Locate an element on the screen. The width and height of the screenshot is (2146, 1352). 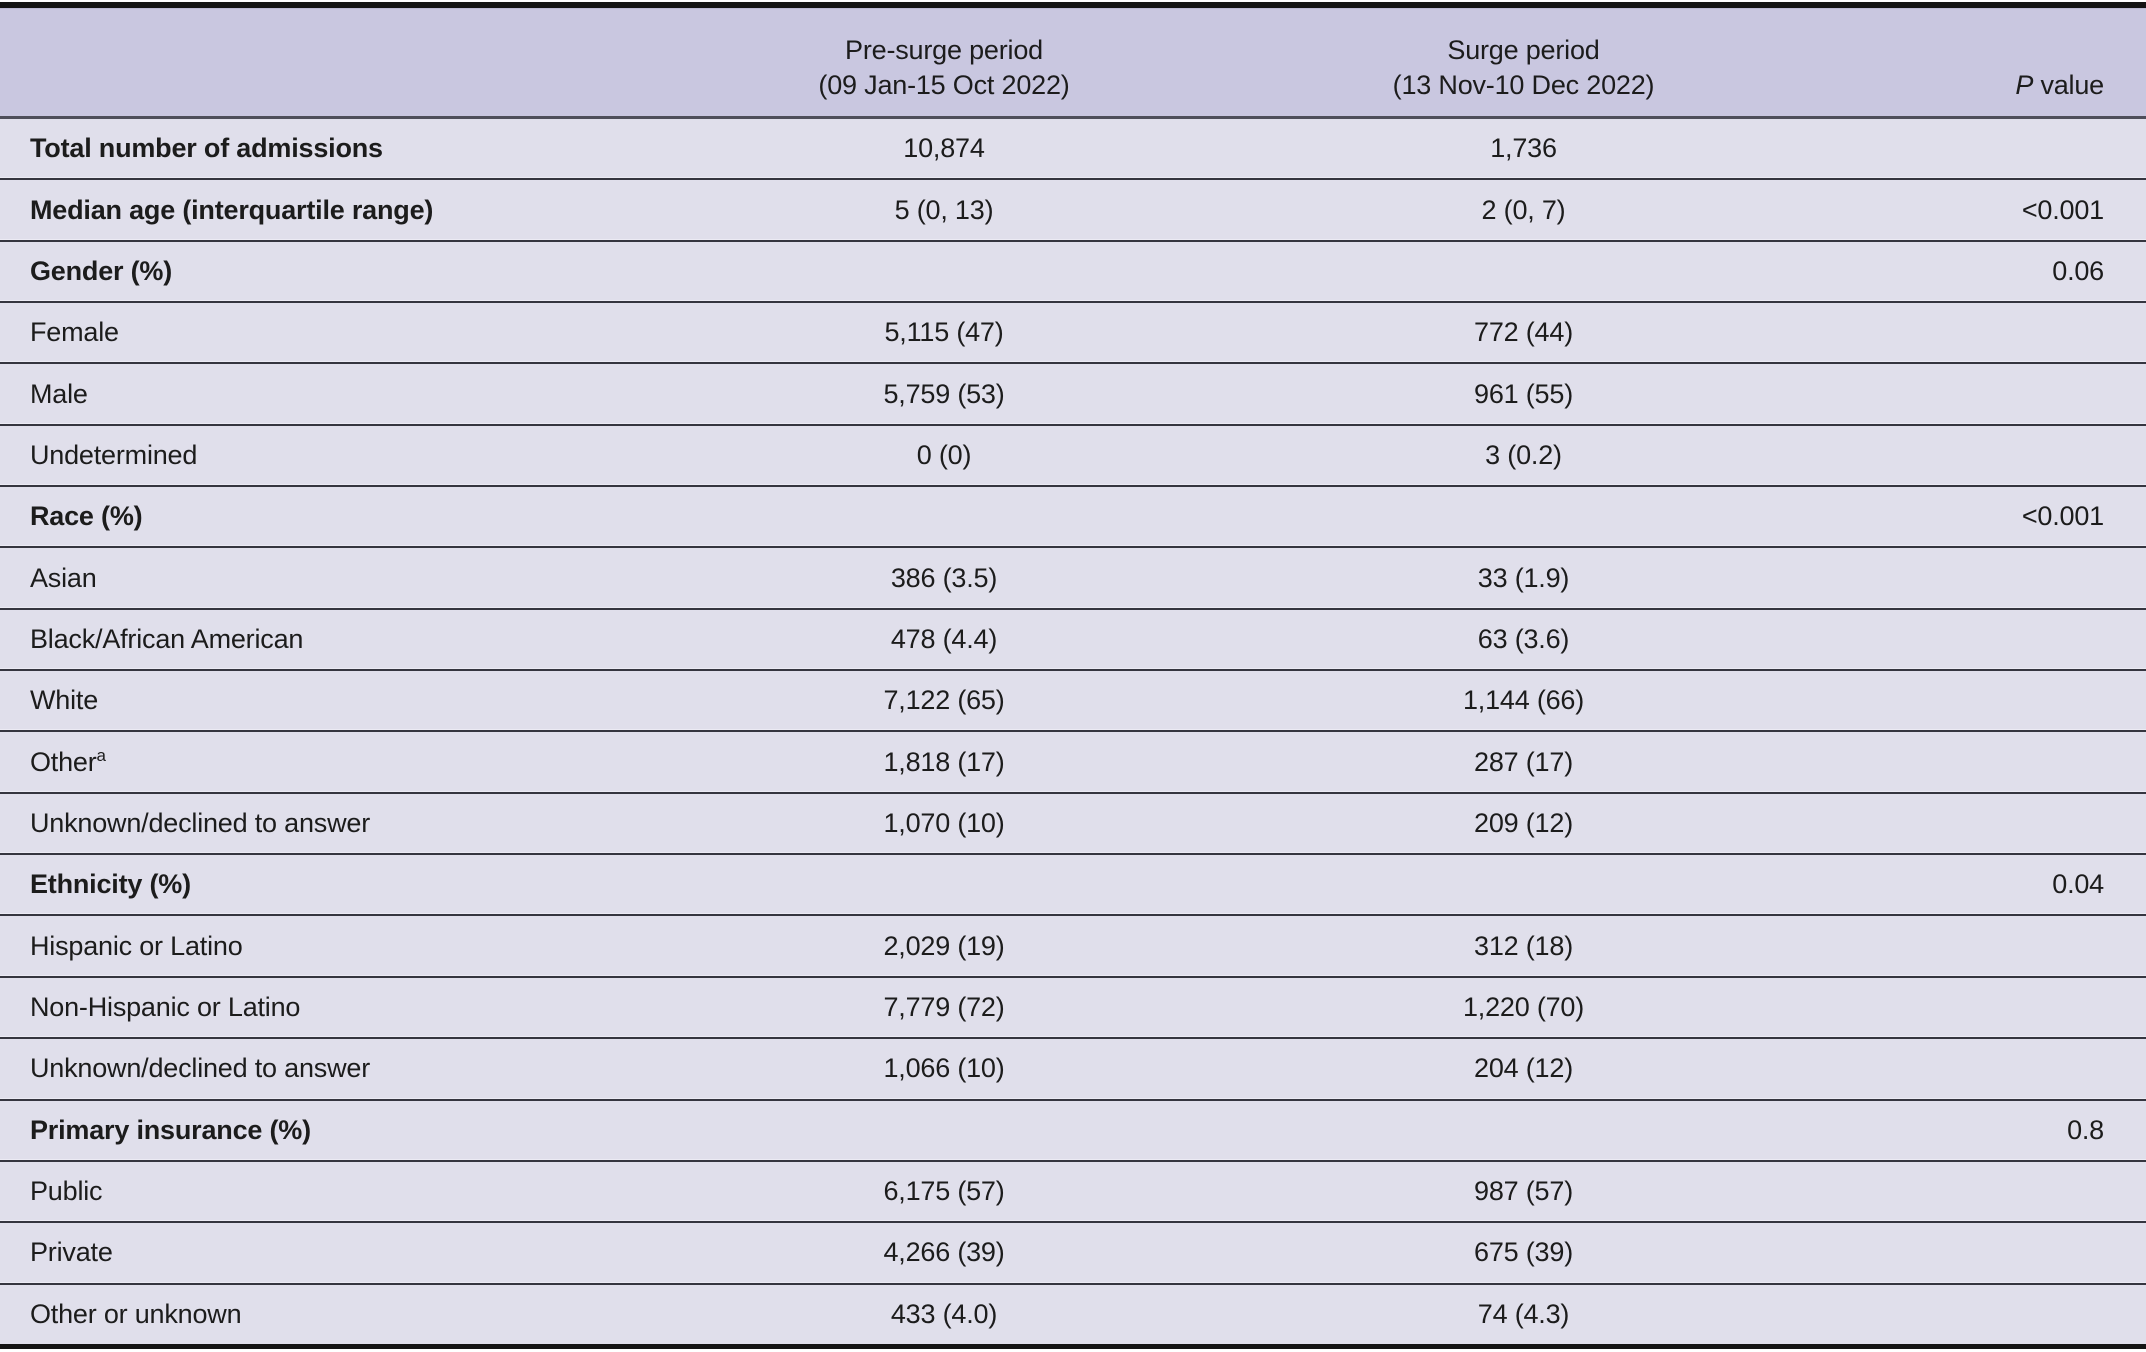
row-label-cell: Hispanic or Latino is located at coordinates (136, 945).